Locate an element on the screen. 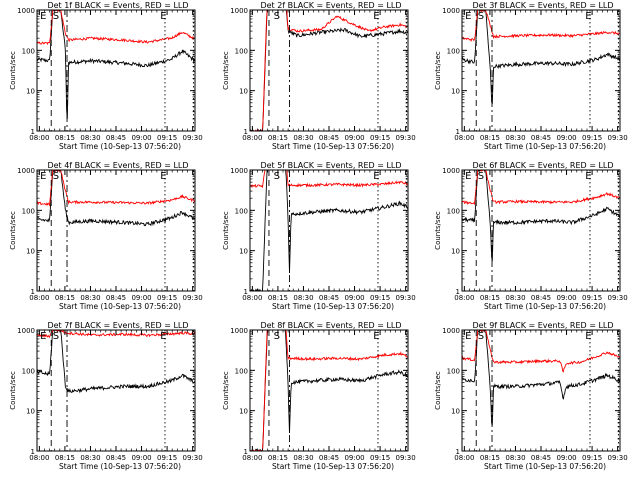 The height and width of the screenshot is (480, 640). chart-title: Det 8f BLACK = Events, RED = LLD is located at coordinates (330, 325).